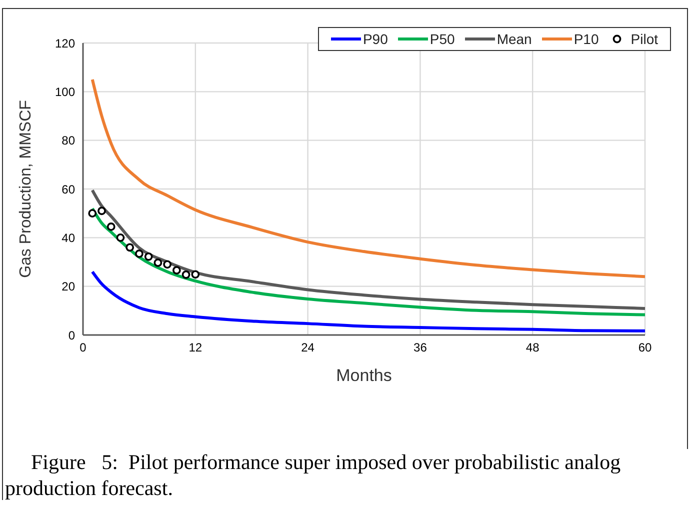 The image size is (694, 508). I want to click on legend-label: P50, so click(442, 39).